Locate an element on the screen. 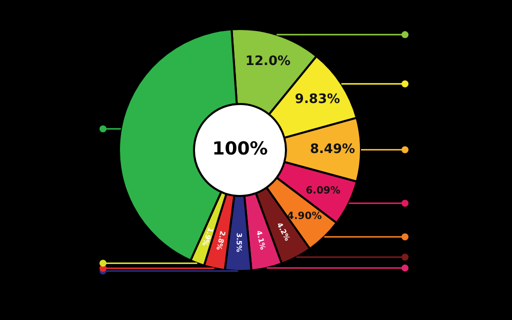 The height and width of the screenshot is (320, 512). data-label: 8.49% is located at coordinates (333, 150).